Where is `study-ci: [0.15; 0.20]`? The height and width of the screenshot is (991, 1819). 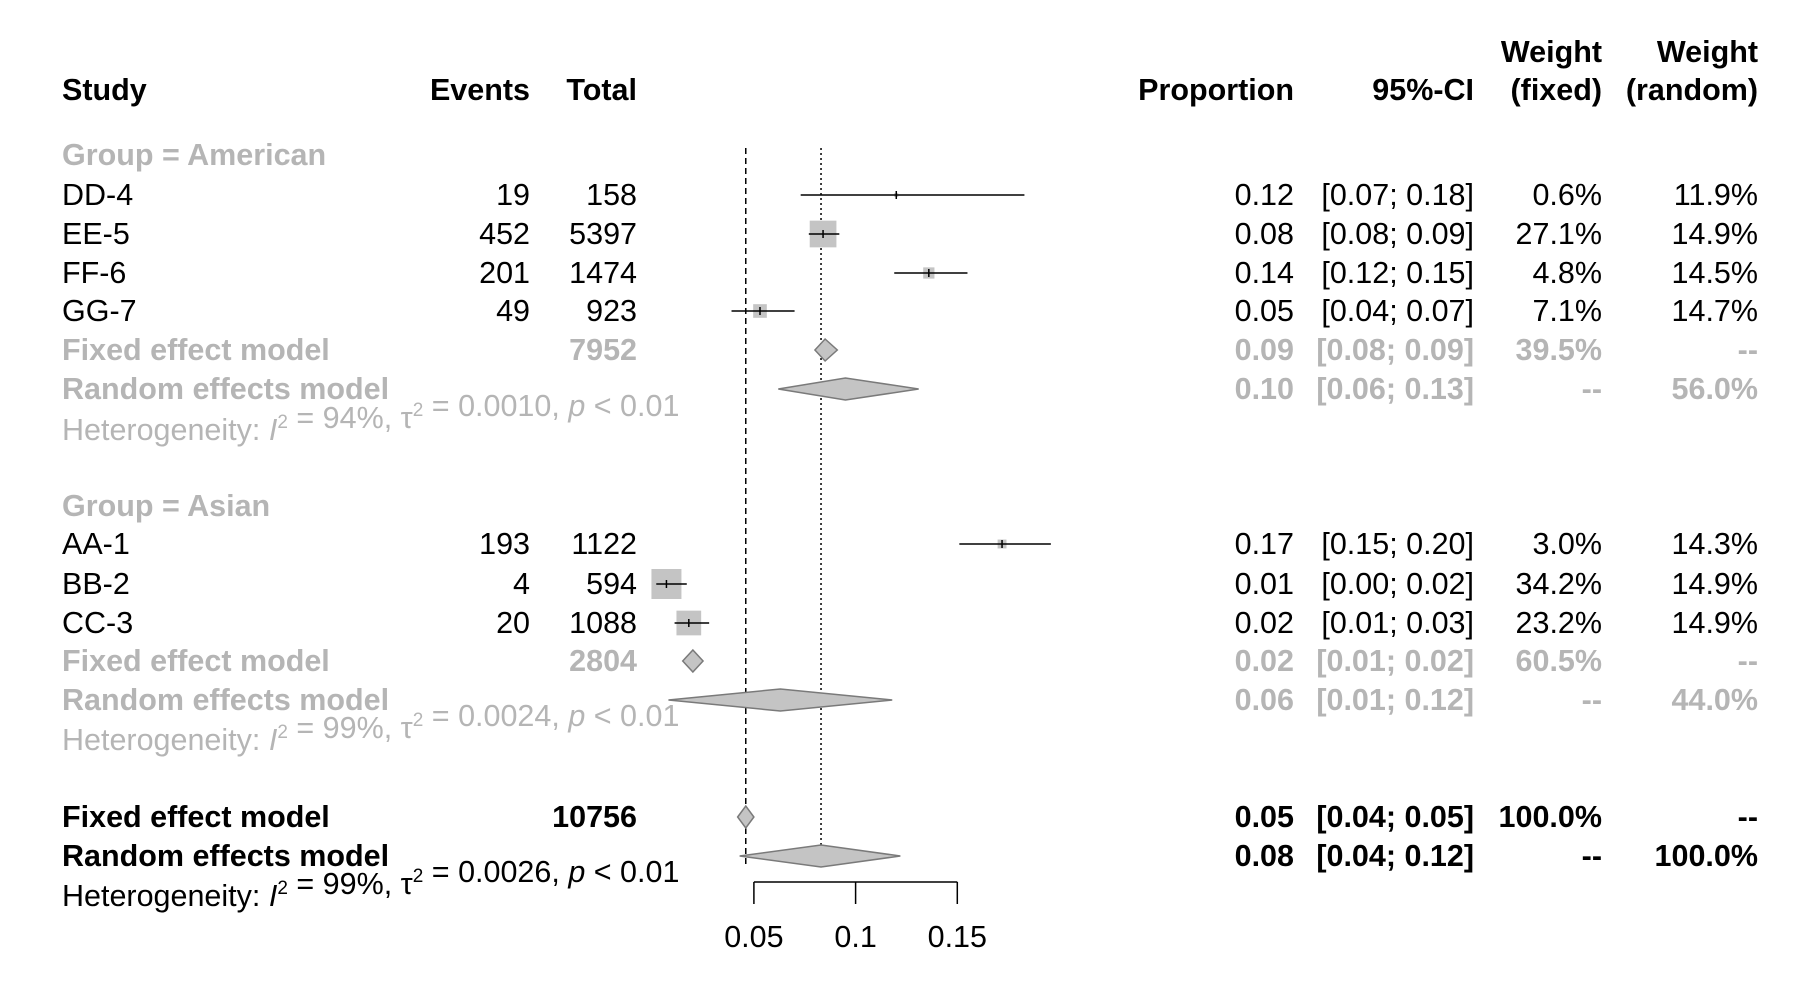 study-ci: [0.15; 0.20] is located at coordinates (1397, 544).